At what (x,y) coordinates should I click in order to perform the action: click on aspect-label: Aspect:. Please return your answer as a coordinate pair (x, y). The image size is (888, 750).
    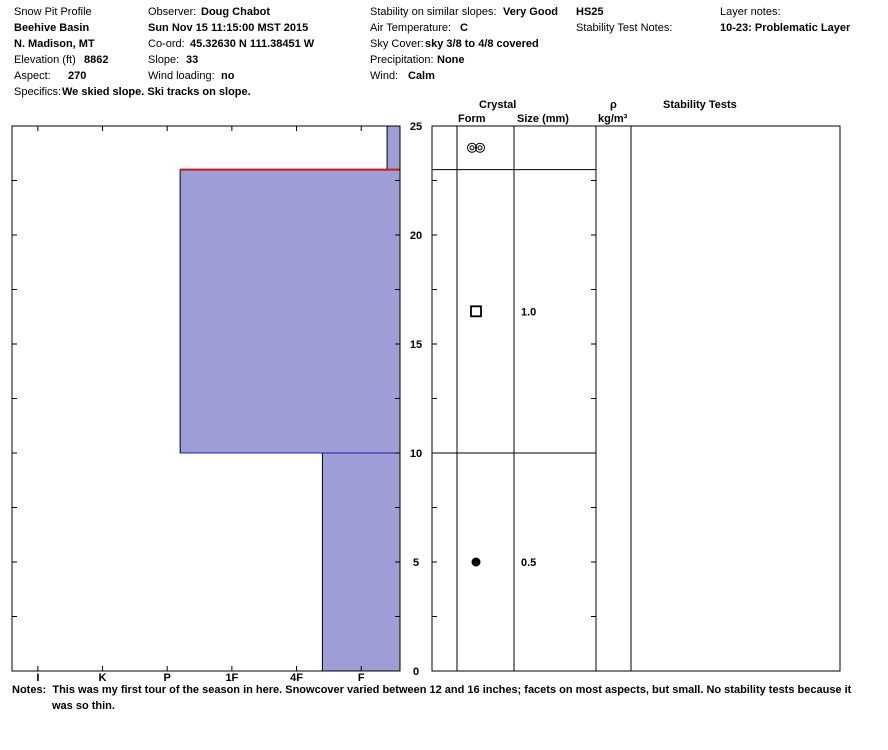
    Looking at the image, I should click on (32, 76).